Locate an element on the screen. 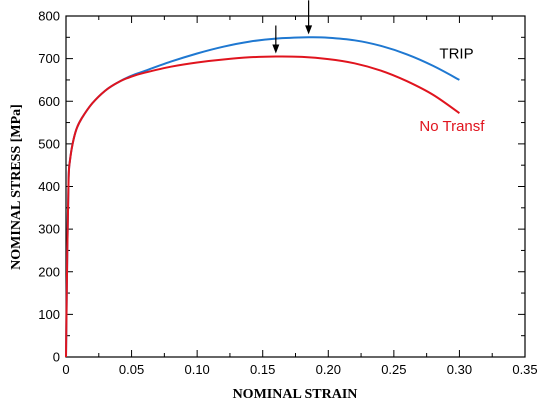  y-tick-label: 800 is located at coordinates (49, 16).